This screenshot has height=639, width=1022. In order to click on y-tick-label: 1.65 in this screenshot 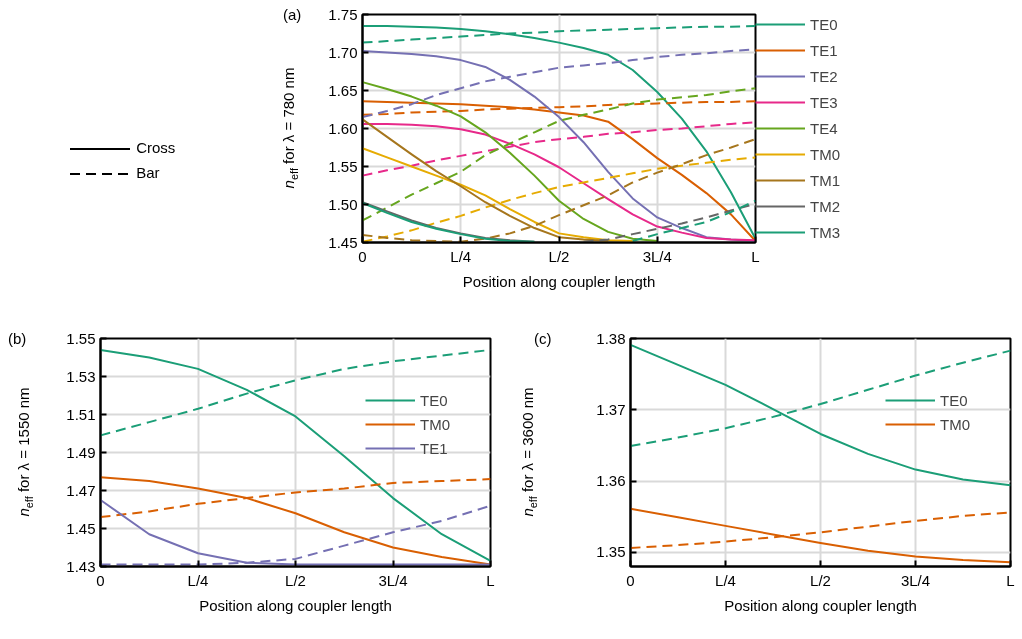, I will do `click(343, 90)`.